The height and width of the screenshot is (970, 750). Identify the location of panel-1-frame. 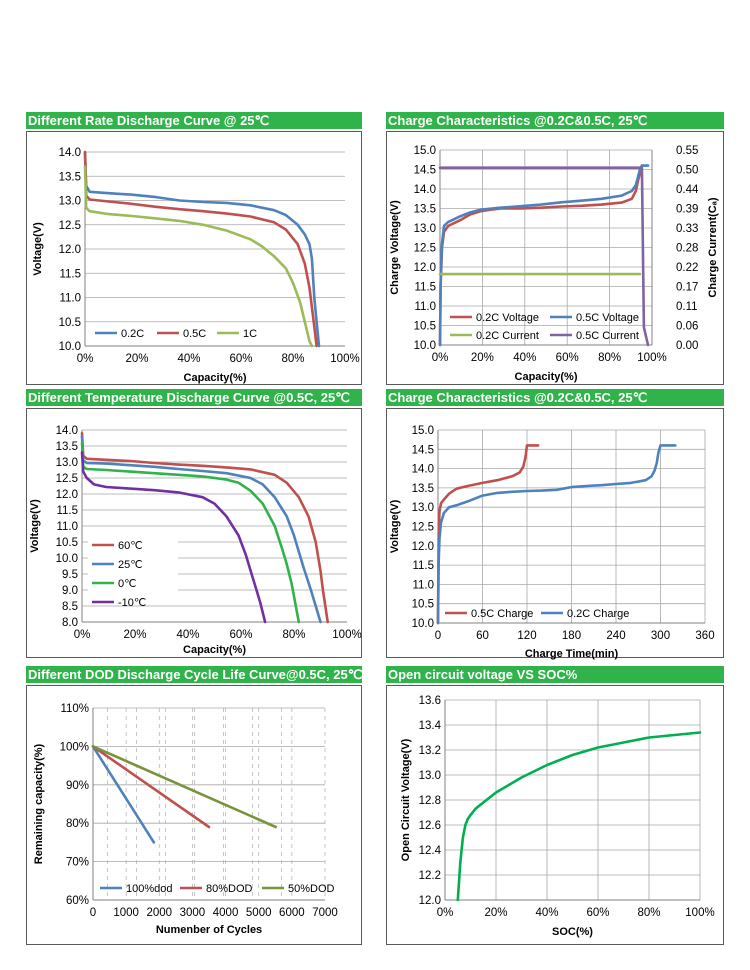
(194, 258).